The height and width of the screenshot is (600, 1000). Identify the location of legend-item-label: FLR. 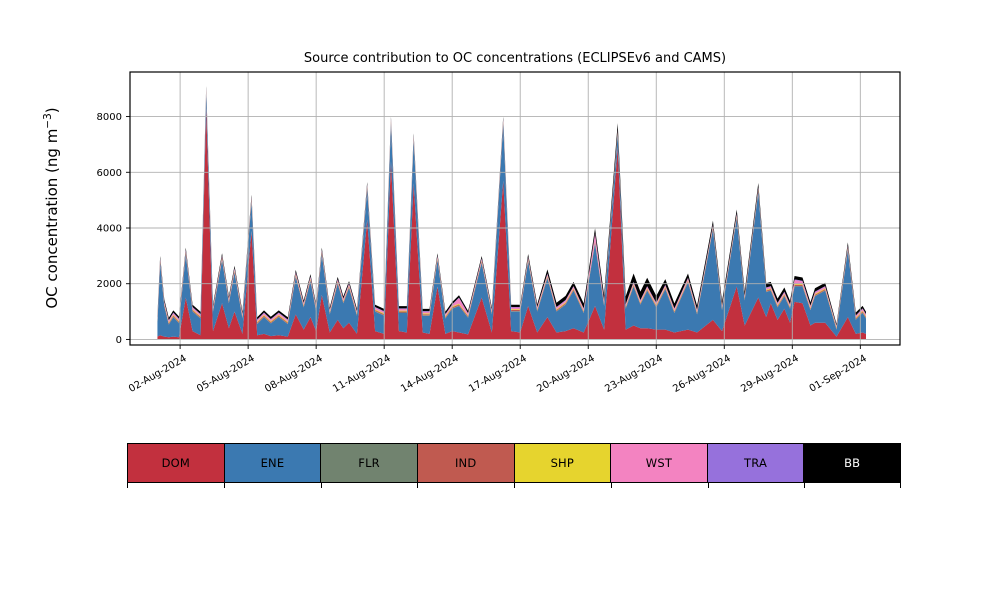
(369, 463).